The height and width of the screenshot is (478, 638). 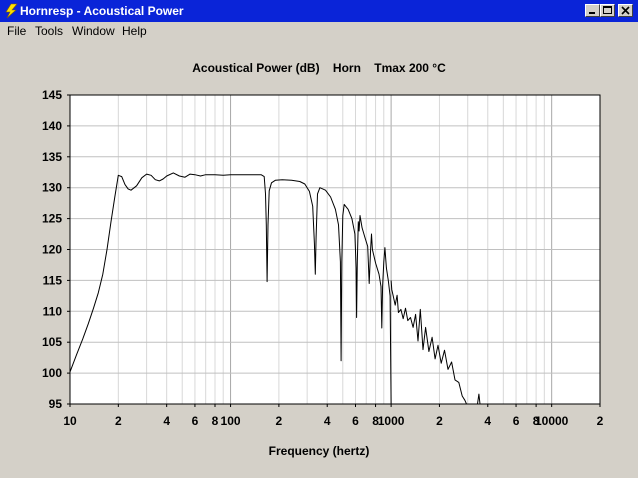 I want to click on y-tick-label: 95, so click(x=56, y=404).